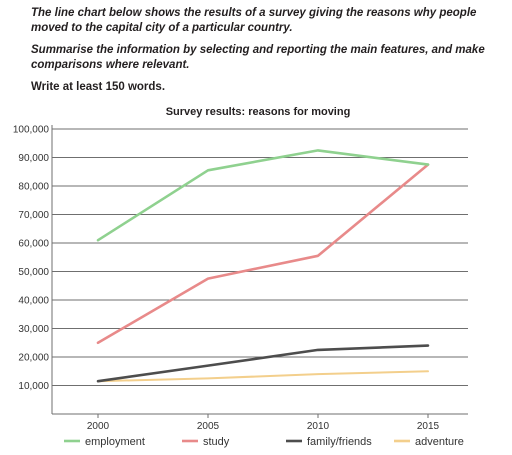 The width and height of the screenshot is (512, 455). What do you see at coordinates (33, 301) in the screenshot?
I see `y-tick-label: 40,000` at bounding box center [33, 301].